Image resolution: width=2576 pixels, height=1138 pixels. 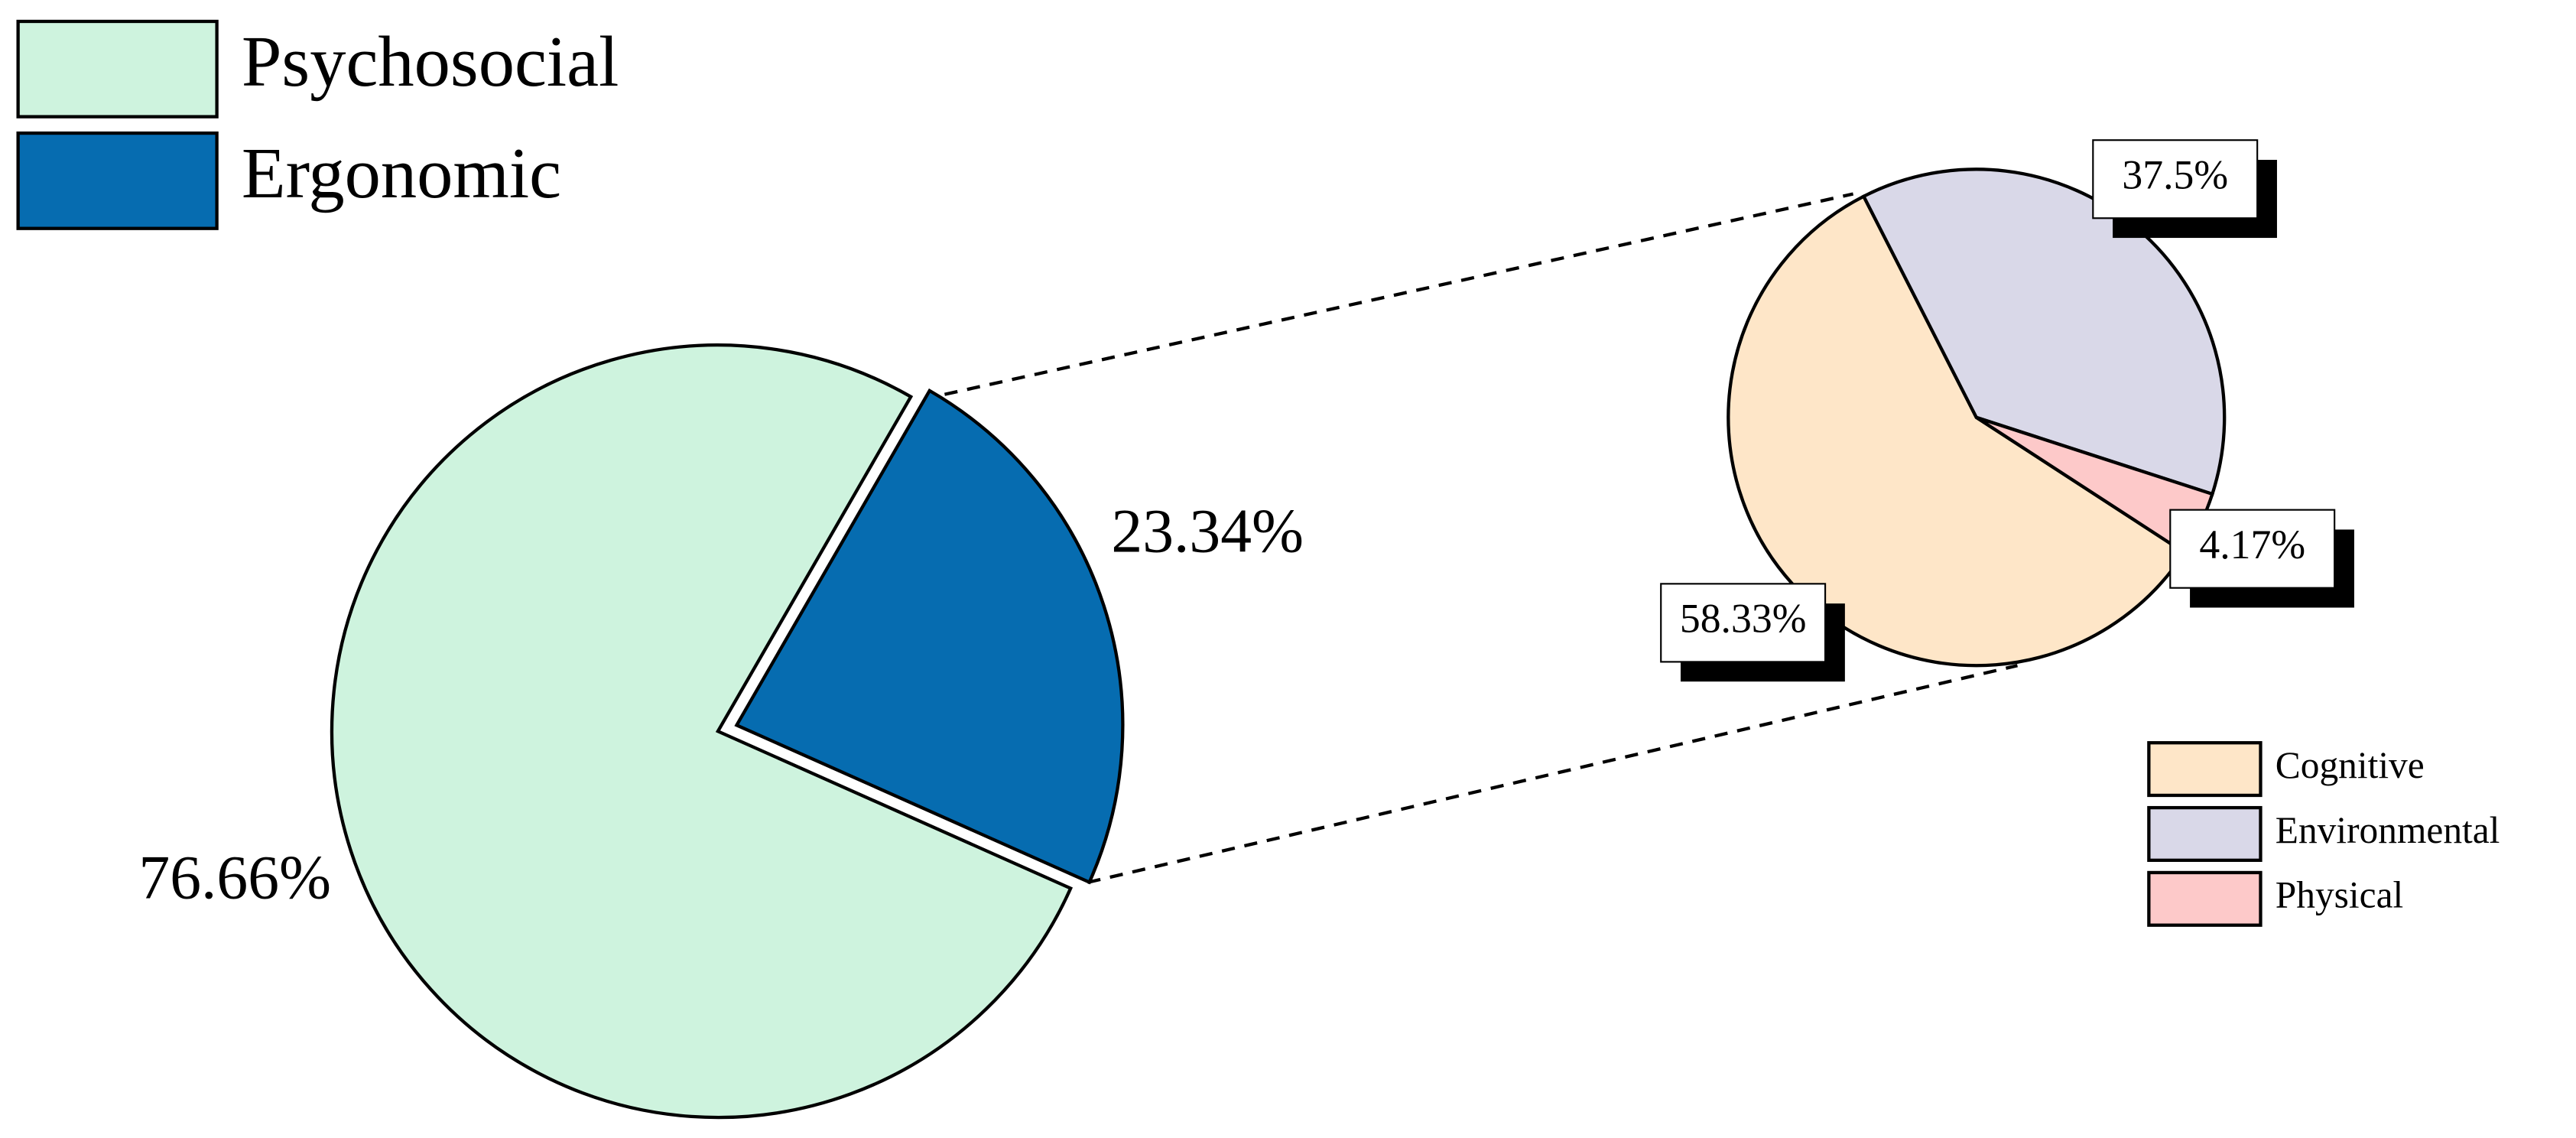 I want to click on data-label: 4.17%, so click(x=2252, y=544).